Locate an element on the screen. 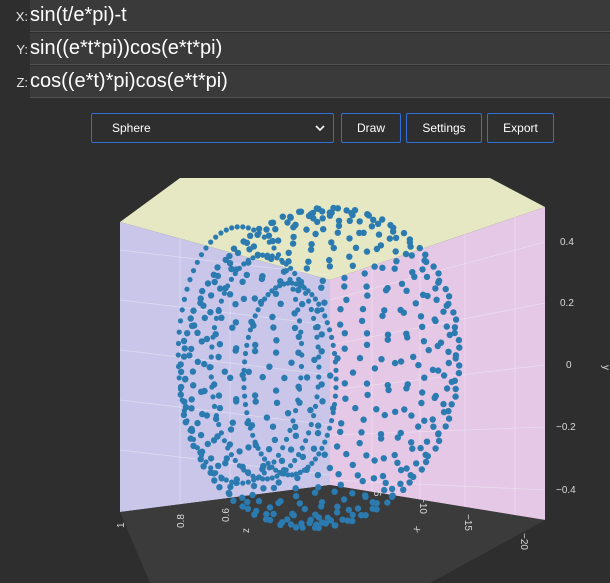 The width and height of the screenshot is (610, 583). export-button: Export is located at coordinates (520, 128).